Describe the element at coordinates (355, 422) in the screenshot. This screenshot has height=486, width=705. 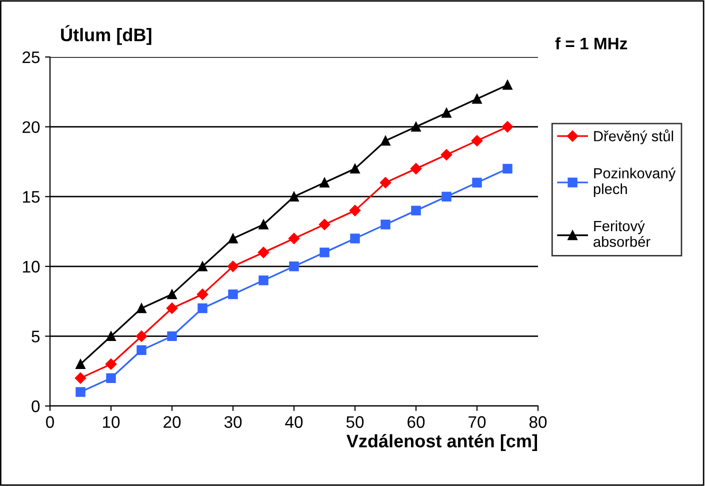
I see `x-tick-label: 50` at that location.